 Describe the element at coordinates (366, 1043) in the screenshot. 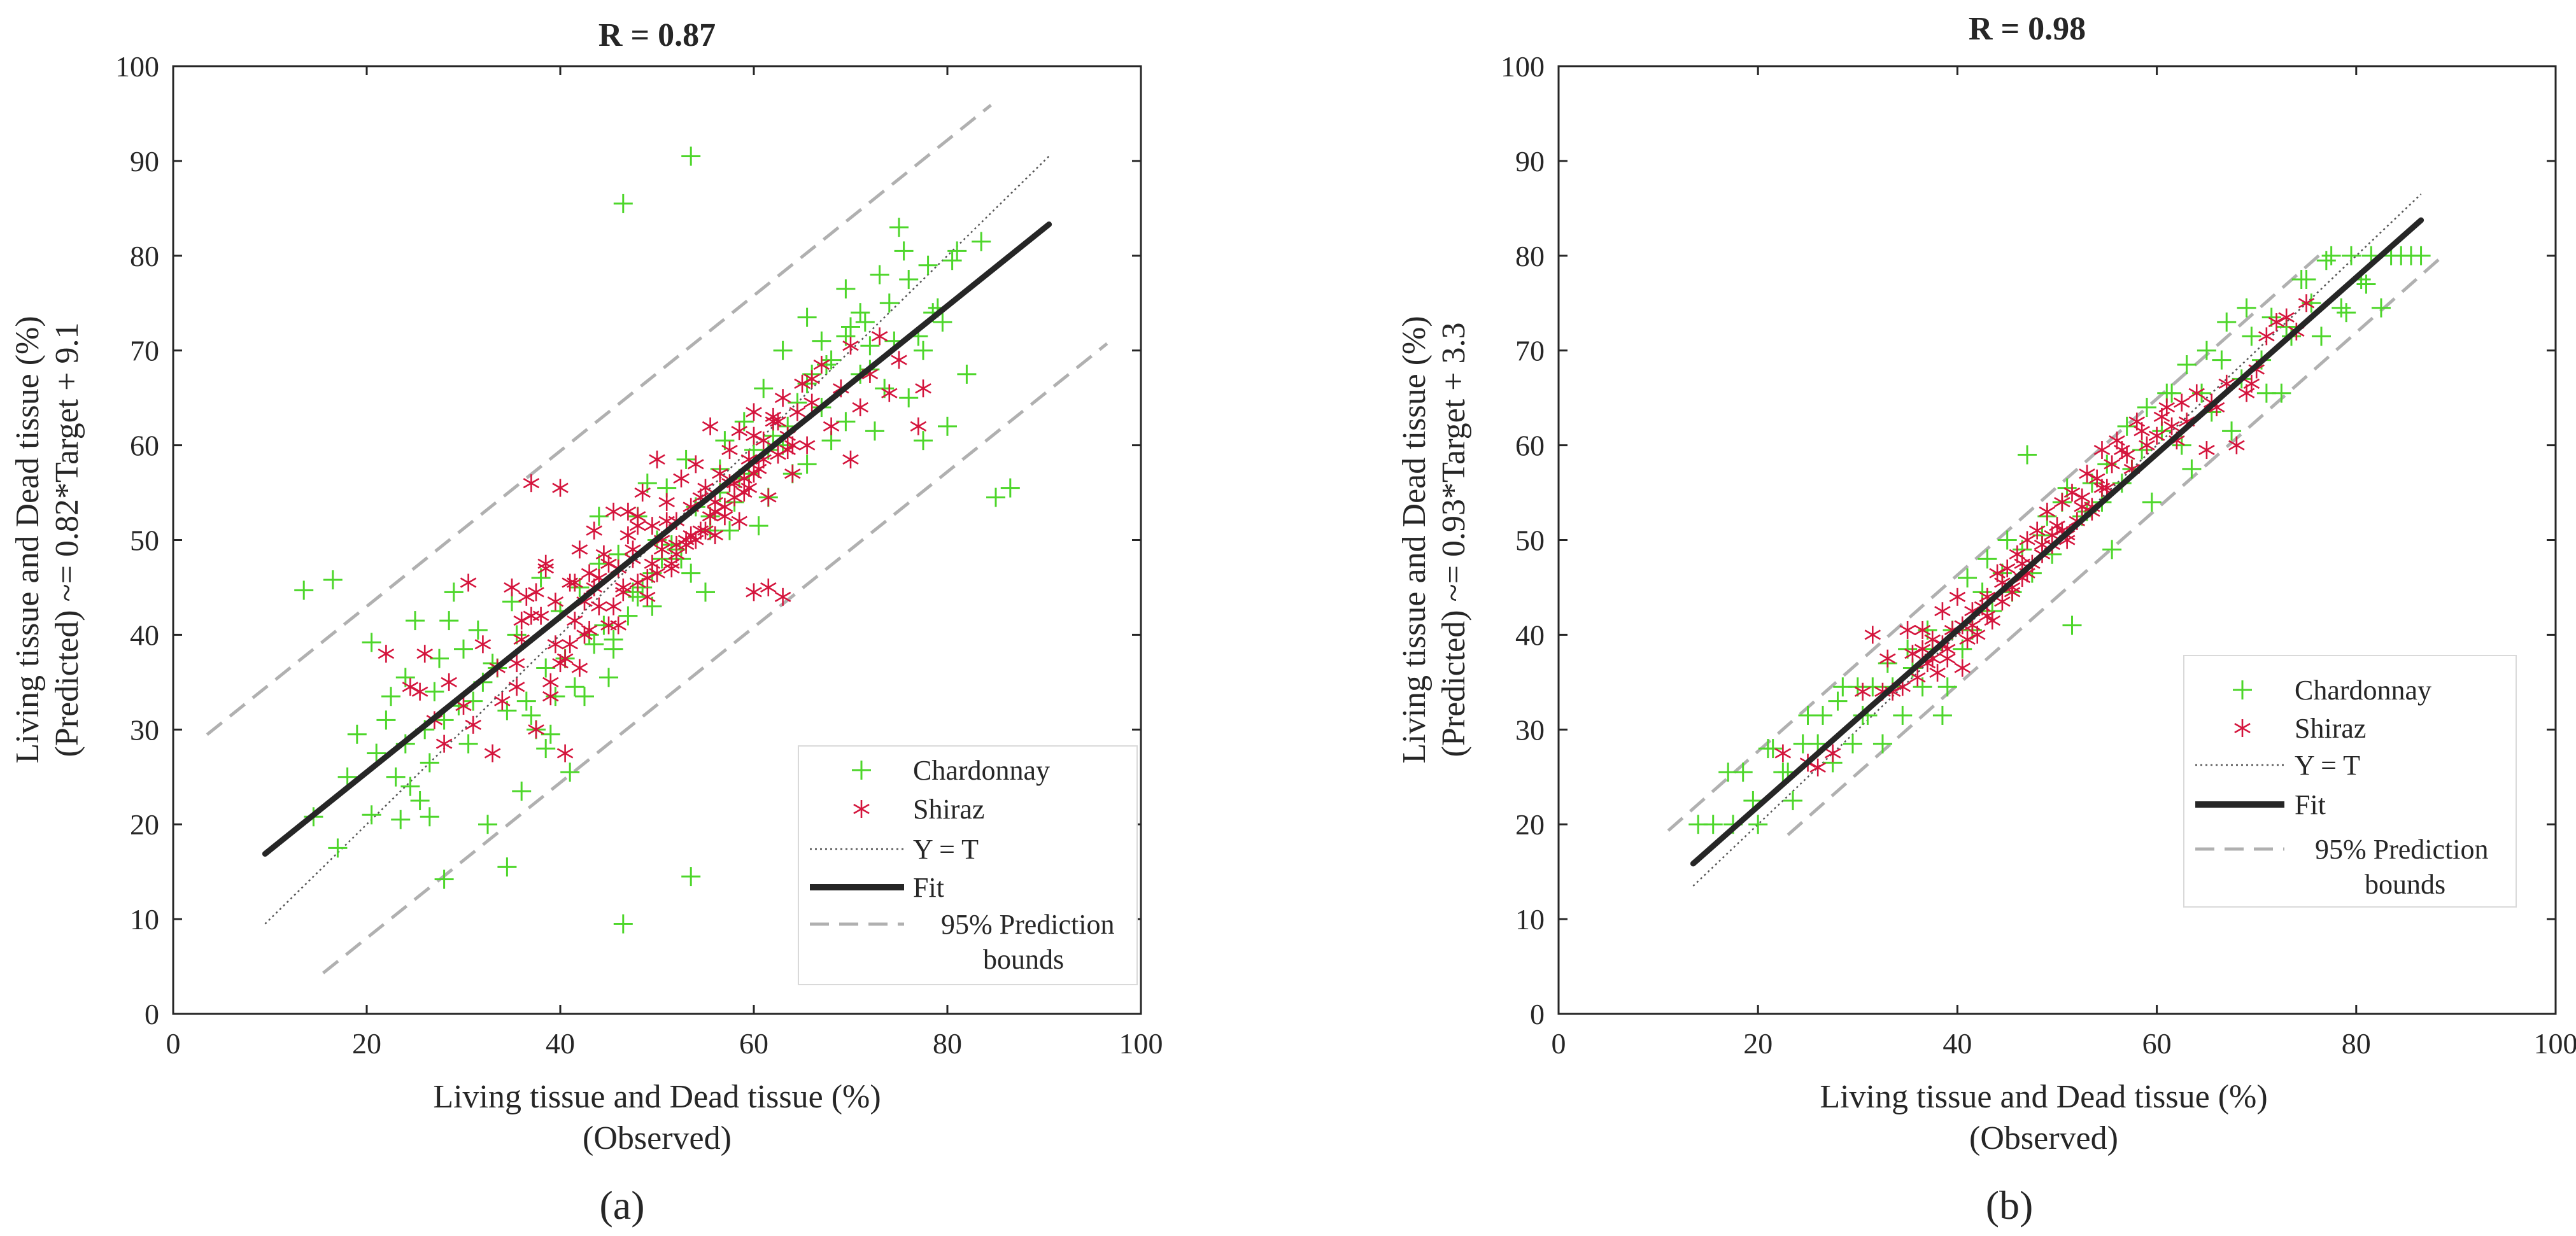

I see `x-tick-label: 20` at that location.